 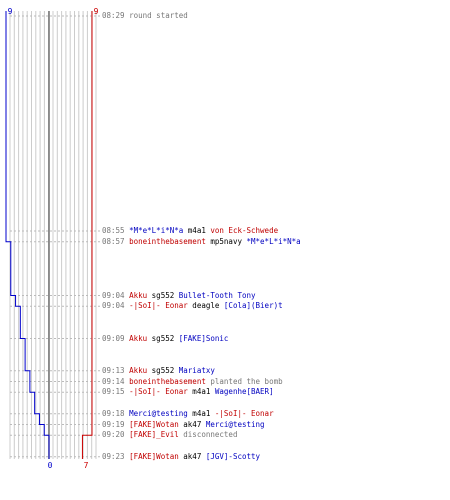 I want to click on blue-team-alive-line, so click(x=27, y=235).